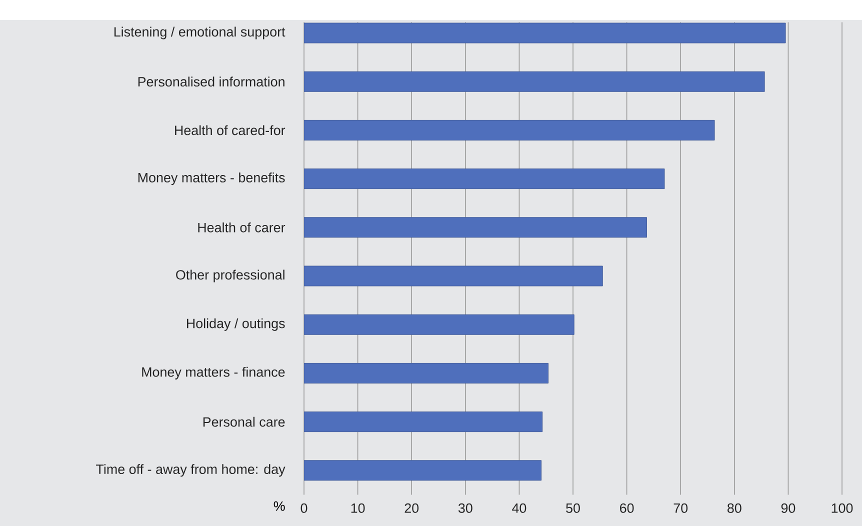 Image resolution: width=862 pixels, height=526 pixels. Describe the element at coordinates (627, 508) in the screenshot. I see `x-tick-label: 60` at that location.